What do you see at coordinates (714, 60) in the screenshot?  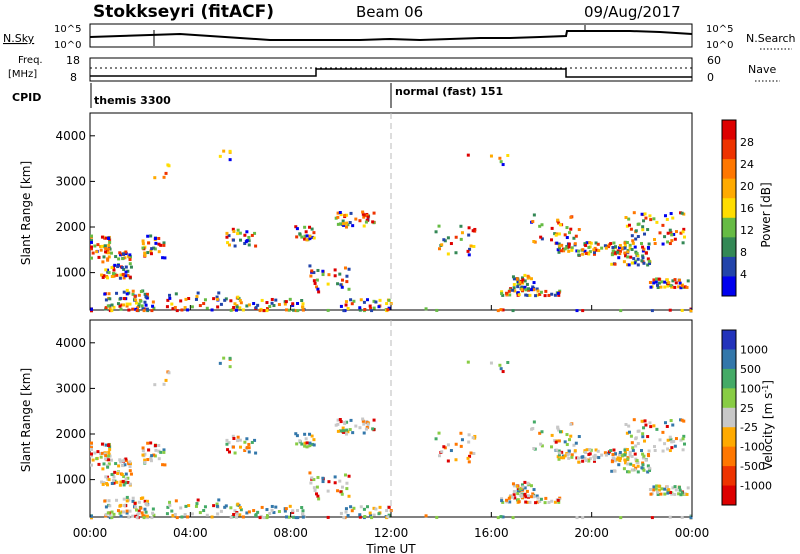 I see `nave-tick-top: 60` at bounding box center [714, 60].